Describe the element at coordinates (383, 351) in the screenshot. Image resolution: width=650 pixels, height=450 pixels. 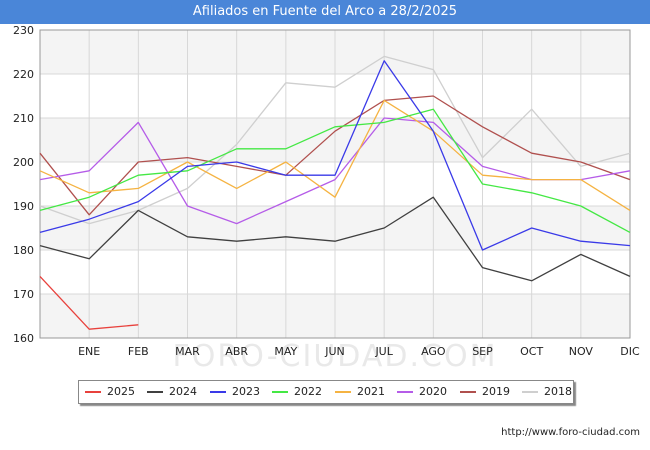
I see `x-tick-label: JUL` at that location.